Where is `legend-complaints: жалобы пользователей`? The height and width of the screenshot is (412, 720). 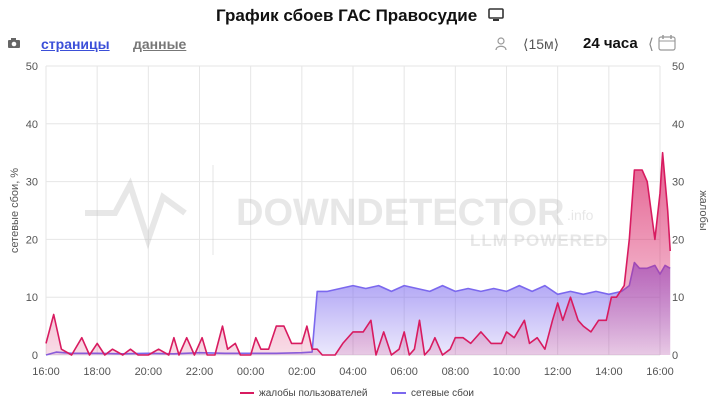 legend-complaints: жалобы пользователей is located at coordinates (304, 393).